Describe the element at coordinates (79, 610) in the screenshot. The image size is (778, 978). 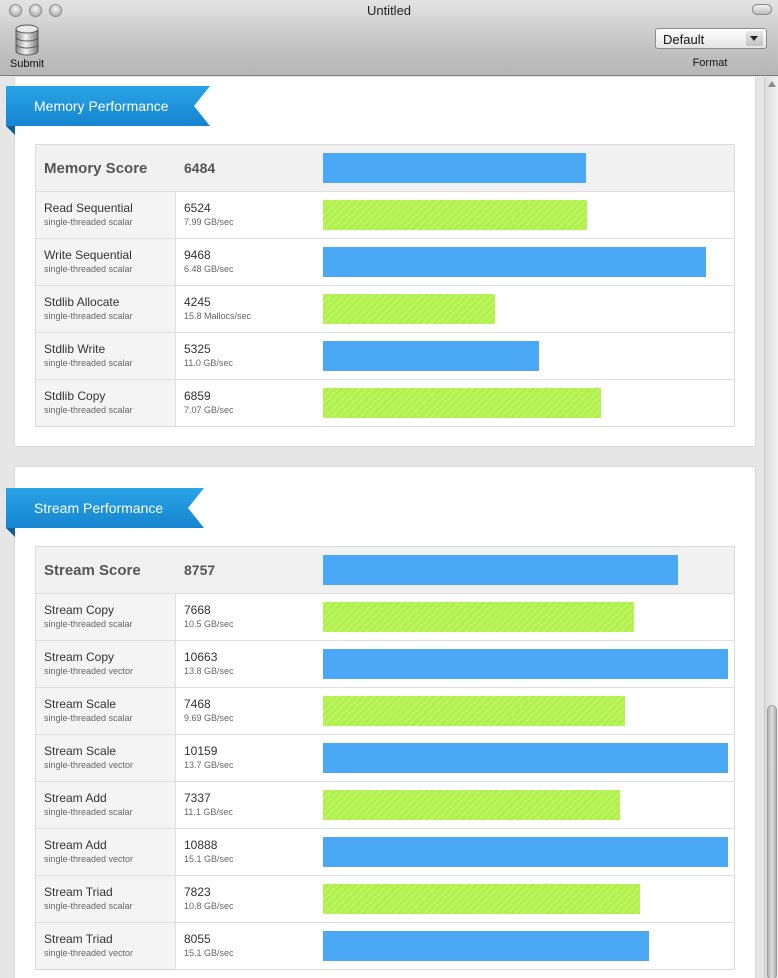
I see `row-name: Stream Copy` at that location.